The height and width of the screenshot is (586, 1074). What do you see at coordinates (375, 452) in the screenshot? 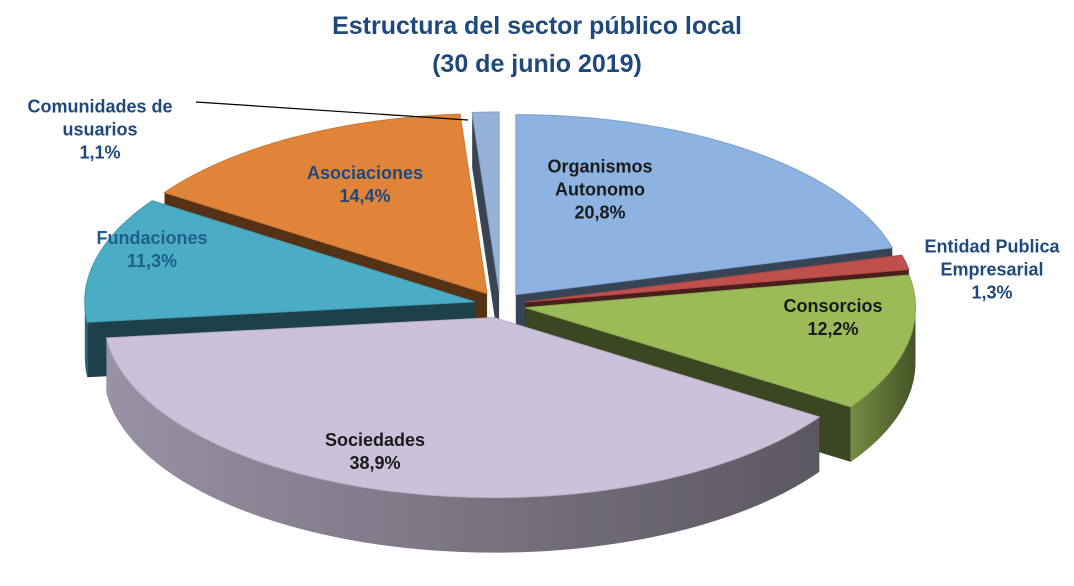
I see `data-label: Sociedades 38,9%` at bounding box center [375, 452].